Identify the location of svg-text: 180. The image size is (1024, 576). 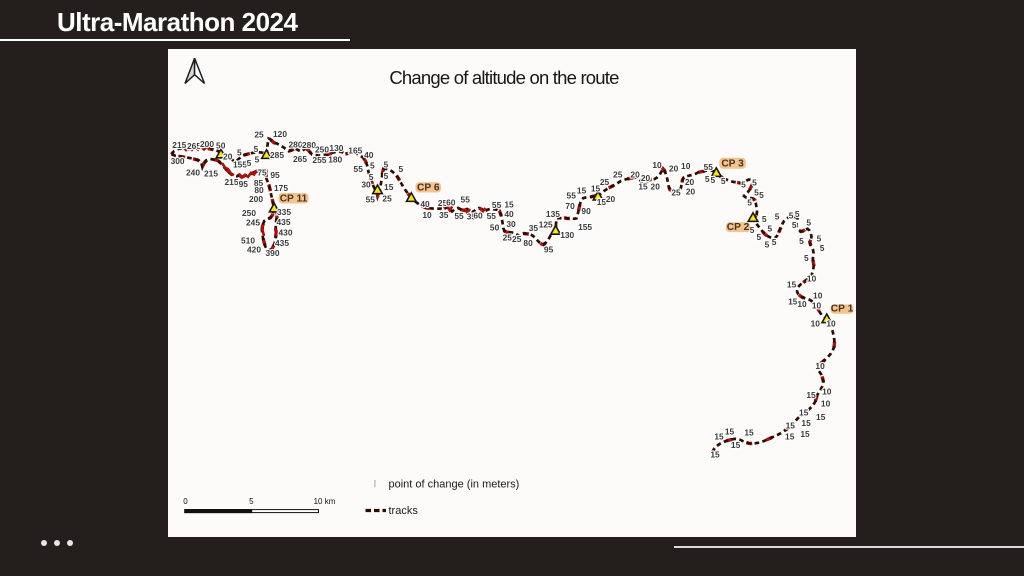
(335, 160).